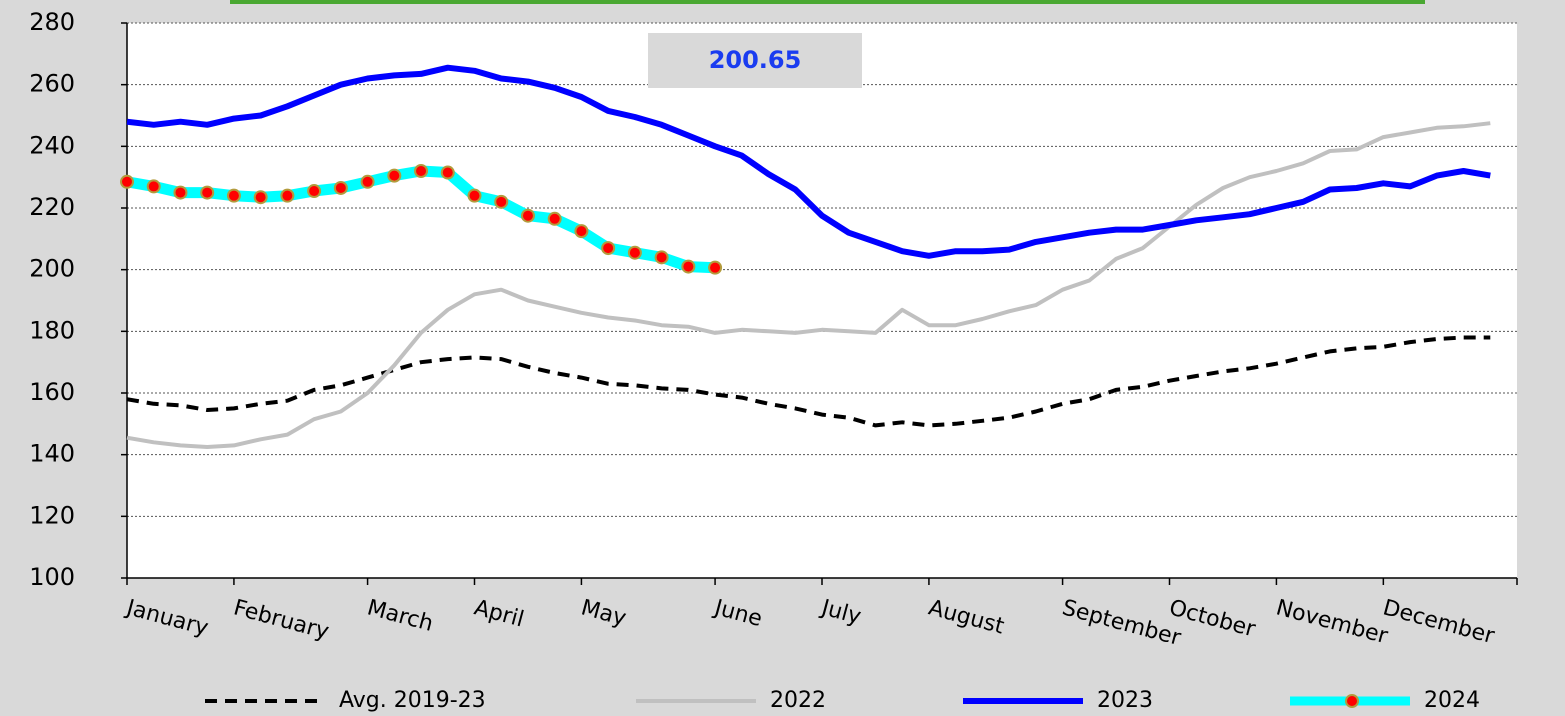 The height and width of the screenshot is (716, 1565). Describe the element at coordinates (52, 392) in the screenshot. I see `y-tick-label: 160` at that location.